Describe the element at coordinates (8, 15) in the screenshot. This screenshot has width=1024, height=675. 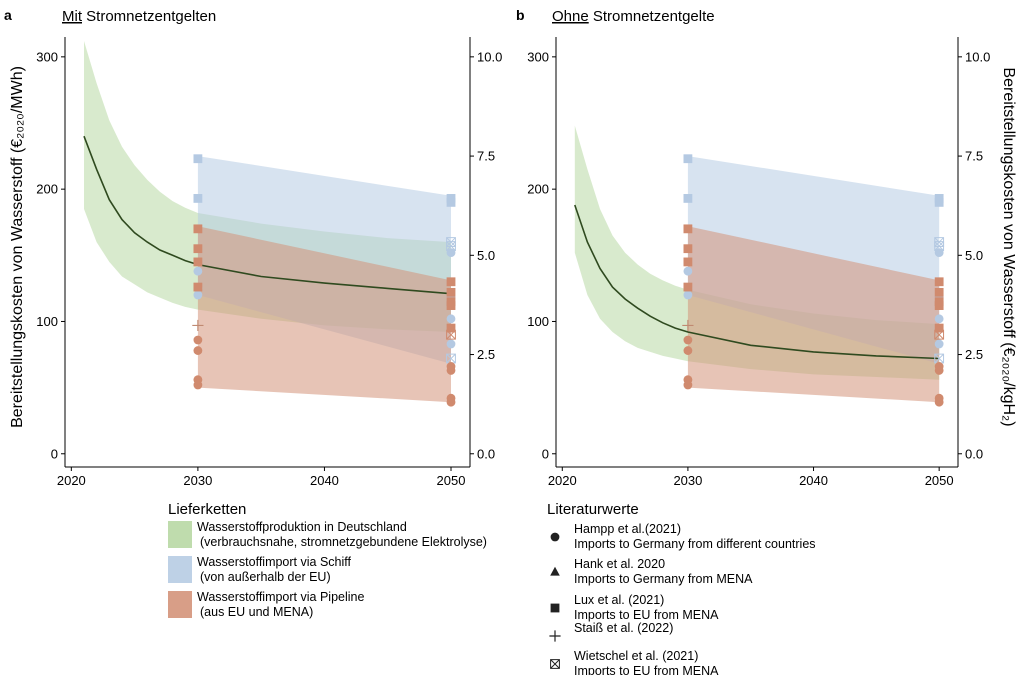
I see `panel-a-letter: a` at that location.